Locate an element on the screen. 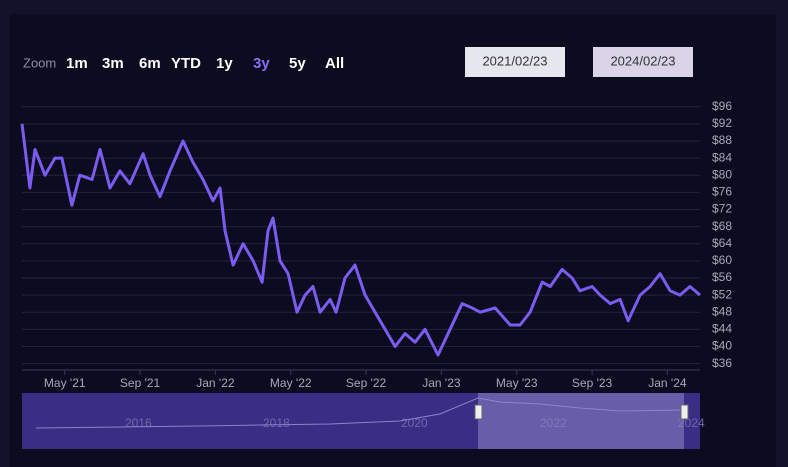 The image size is (788, 467). x-tick-label: Jan '23 is located at coordinates (441, 383).